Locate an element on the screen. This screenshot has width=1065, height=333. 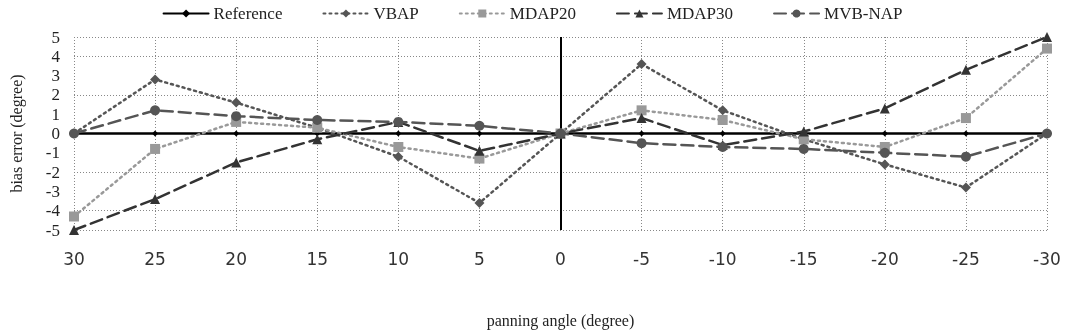
x-tick-label: -30 is located at coordinates (1047, 258).